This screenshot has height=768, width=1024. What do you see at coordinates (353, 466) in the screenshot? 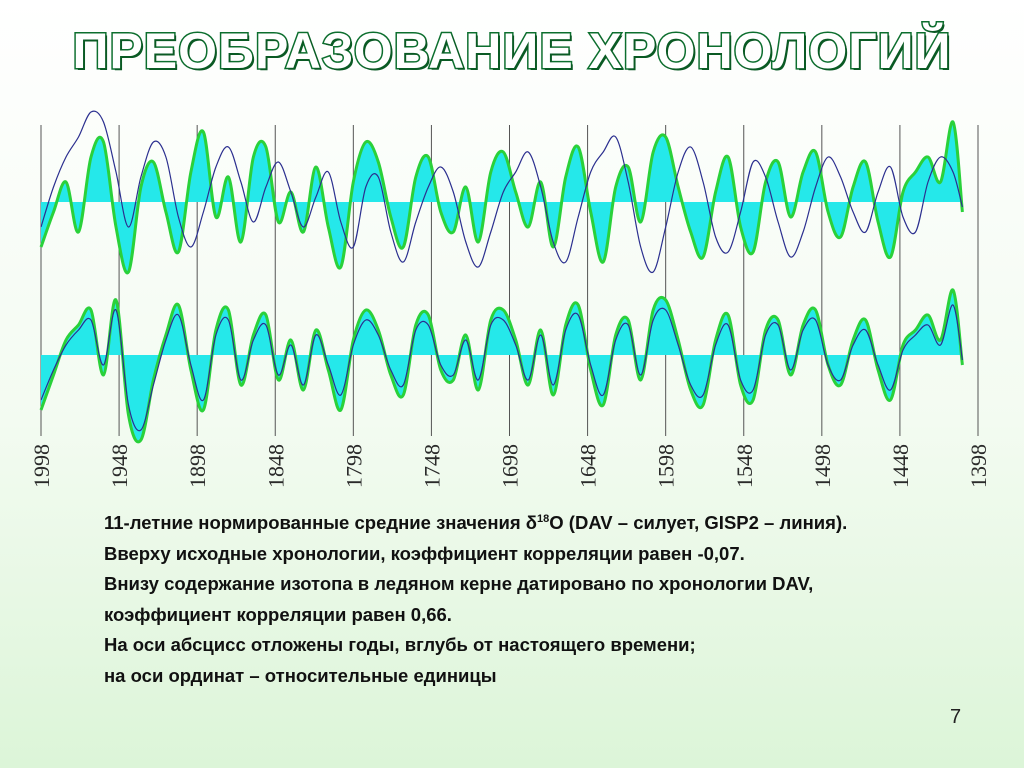
I see `x-tick-label-1798: 1798` at bounding box center [353, 466].